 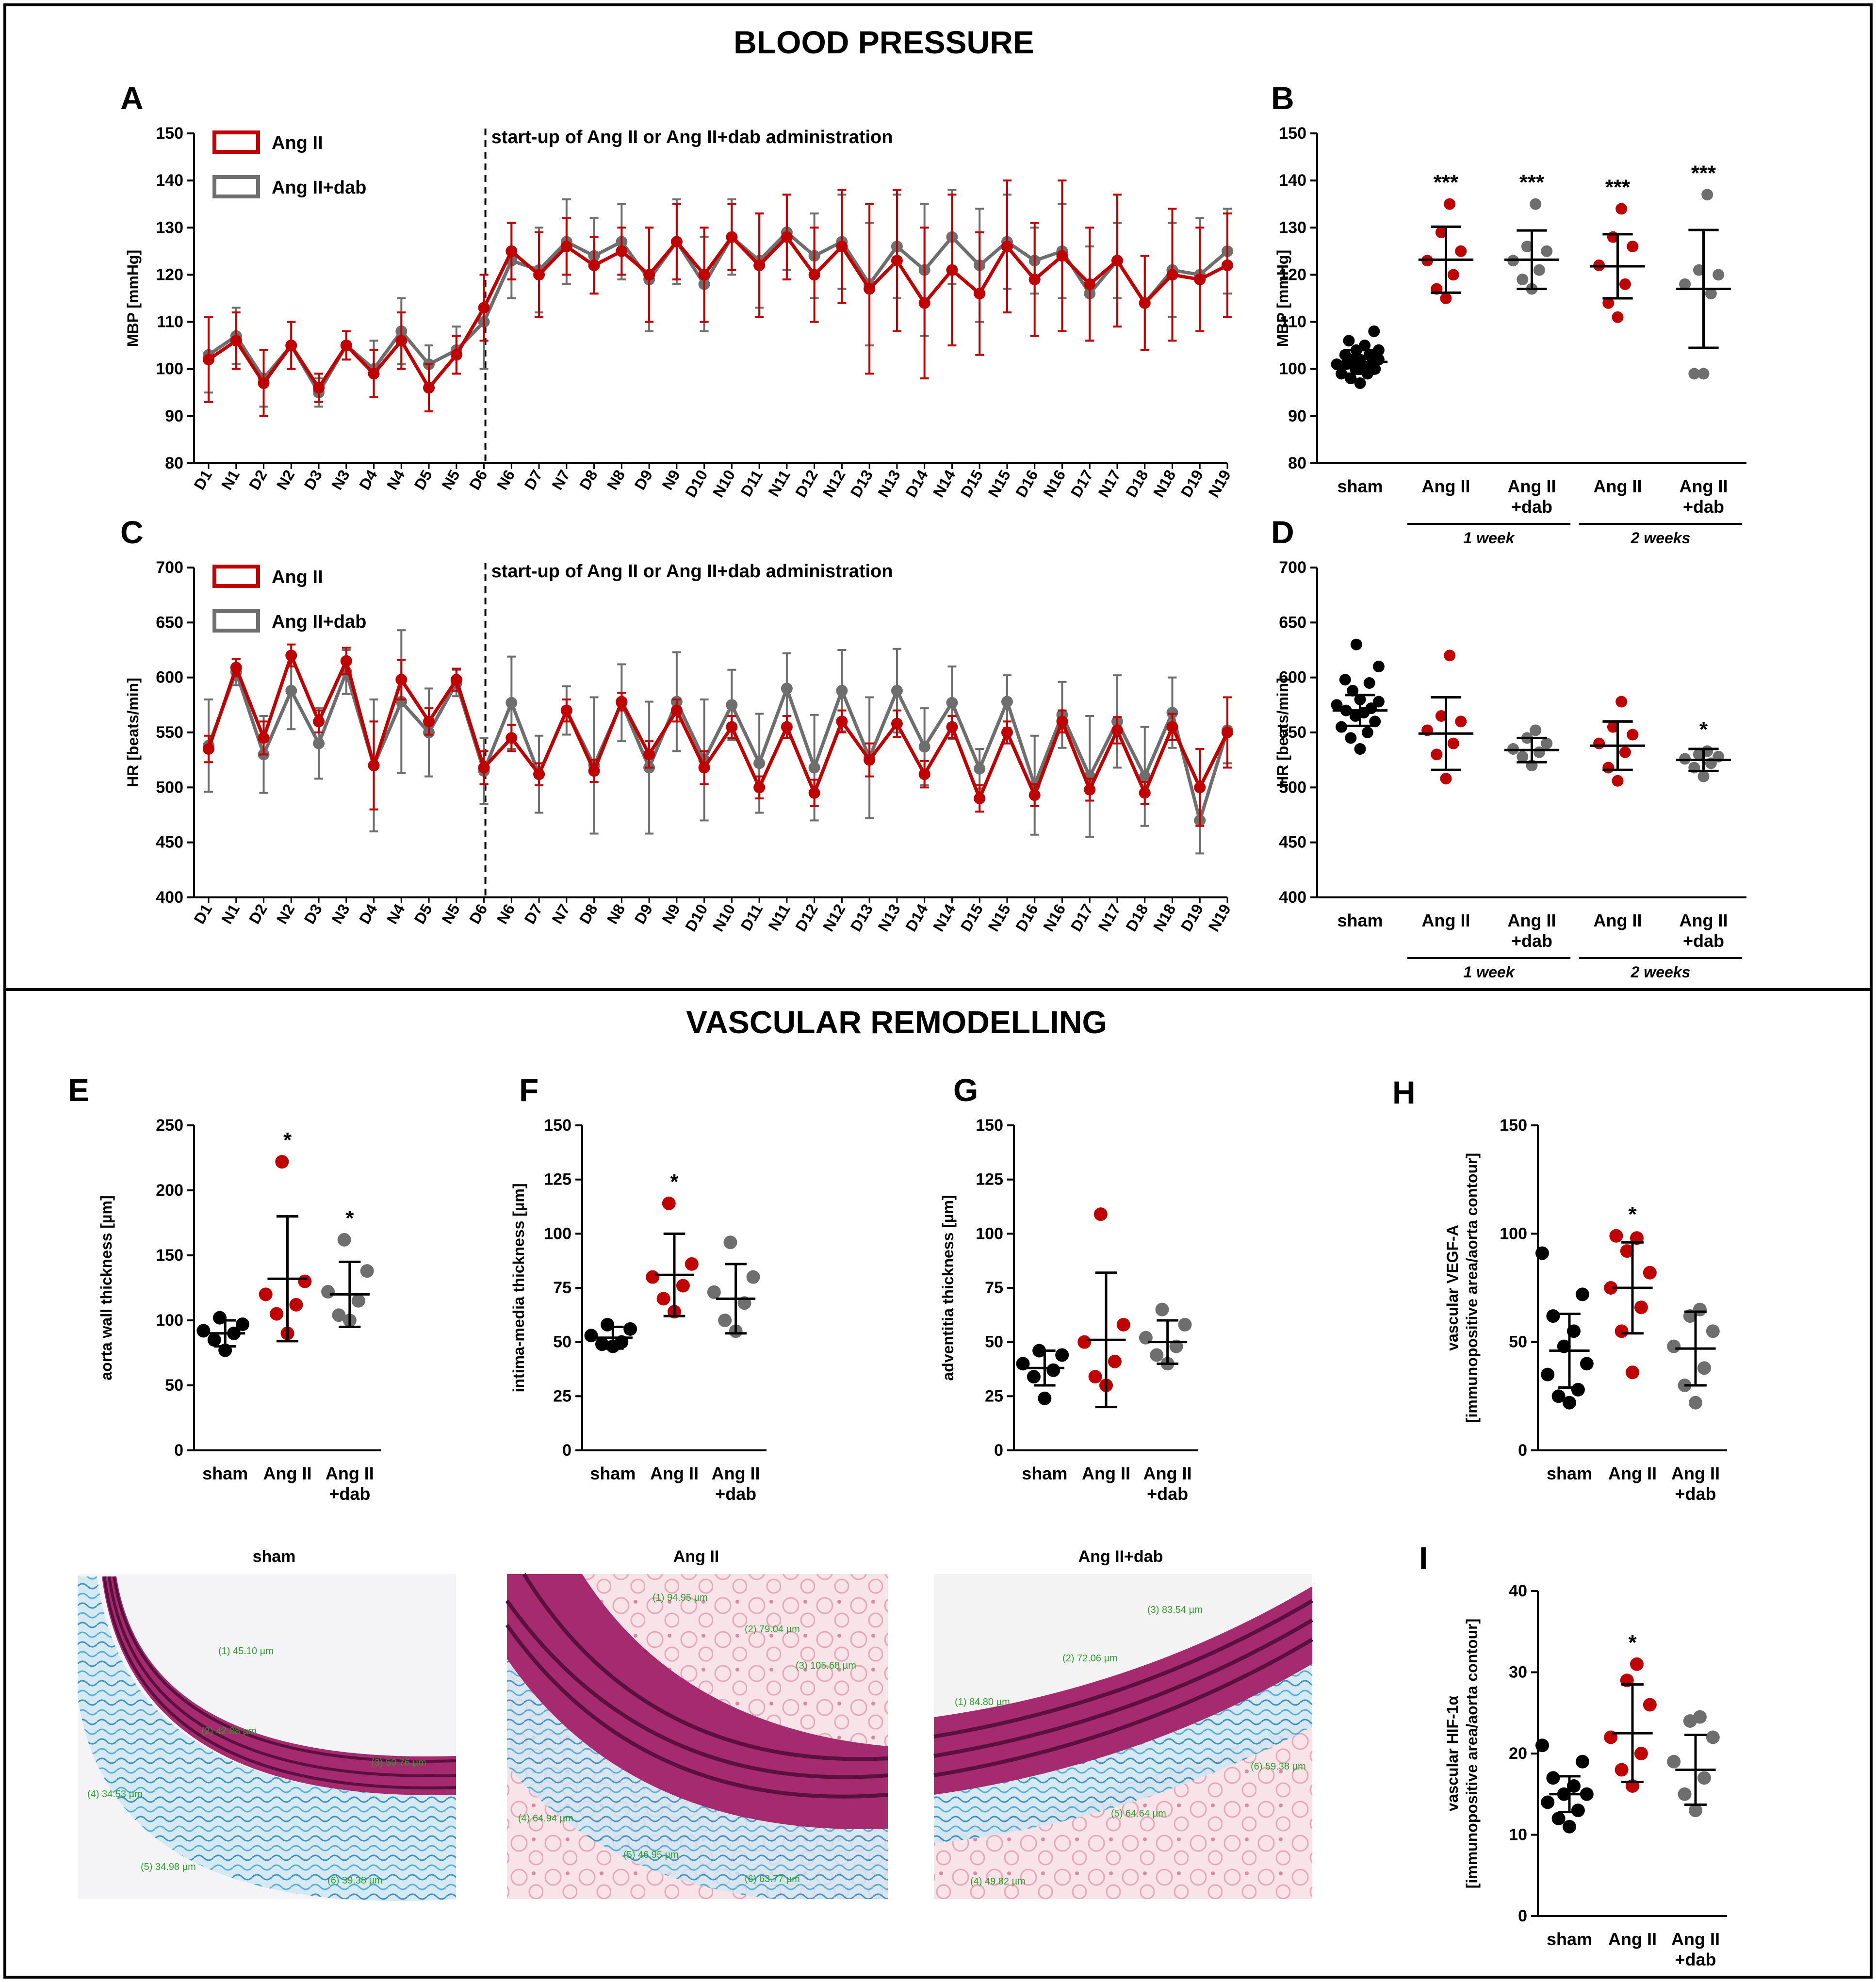 What do you see at coordinates (965, 1090) in the screenshot?
I see `panel-letter: G` at bounding box center [965, 1090].